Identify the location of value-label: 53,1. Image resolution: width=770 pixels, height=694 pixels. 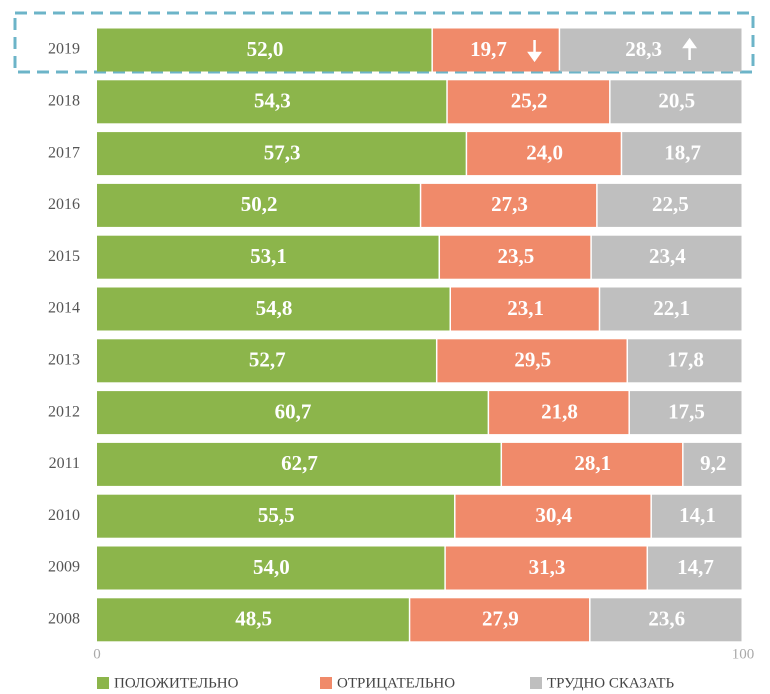
(268, 256).